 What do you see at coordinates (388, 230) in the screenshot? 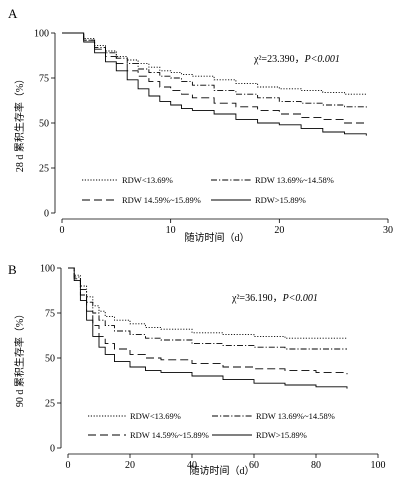
I see `x-tick-label: 30` at bounding box center [388, 230].